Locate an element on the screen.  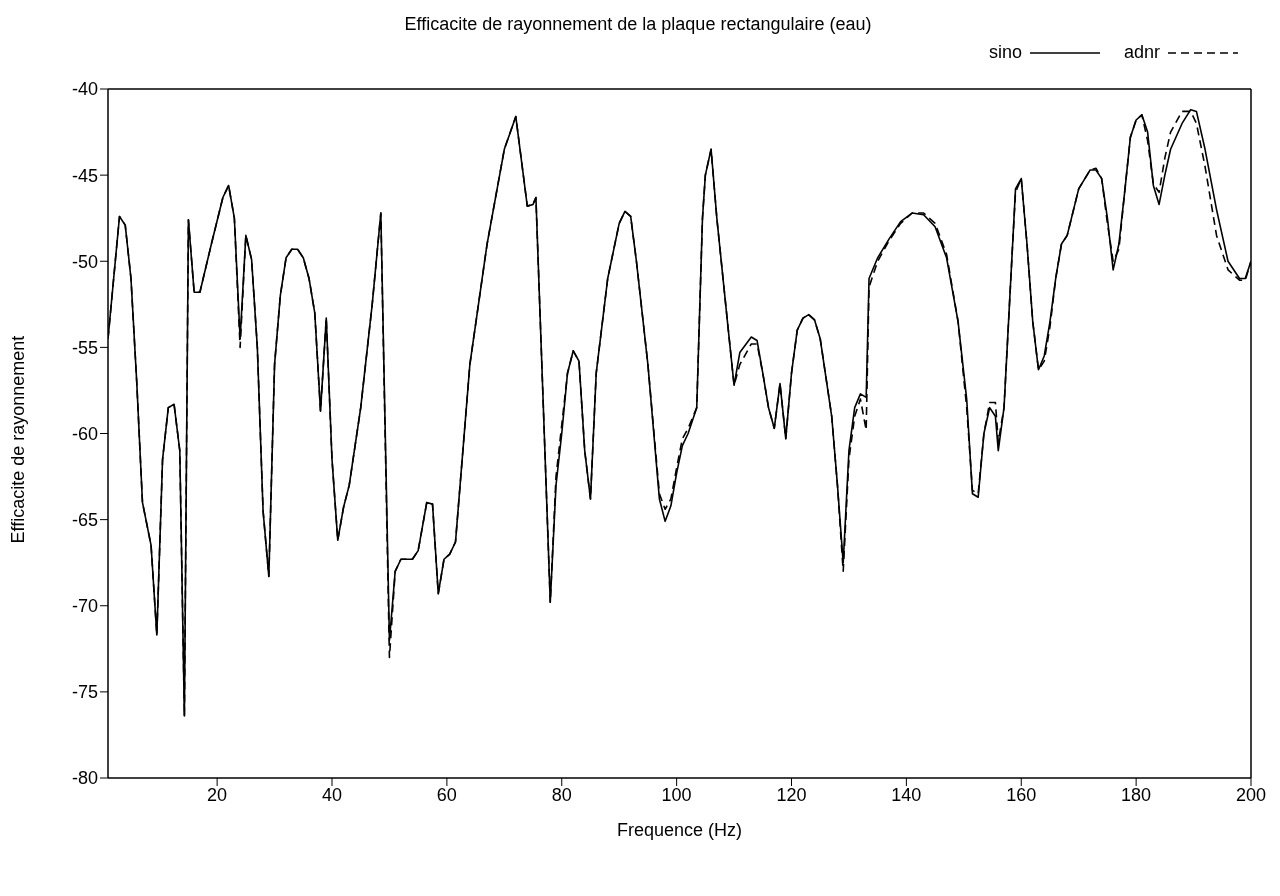
y-tick-label: -70 is located at coordinates (84, 606).